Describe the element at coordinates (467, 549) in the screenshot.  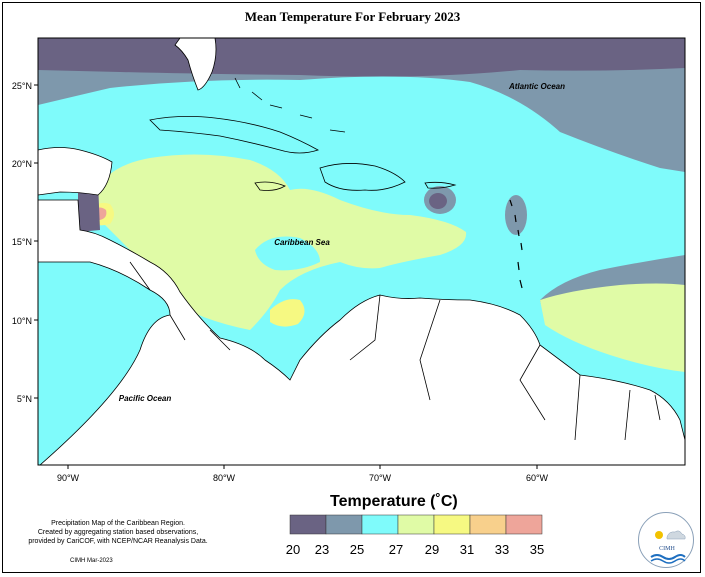
I see `legend-value-31: 31` at that location.